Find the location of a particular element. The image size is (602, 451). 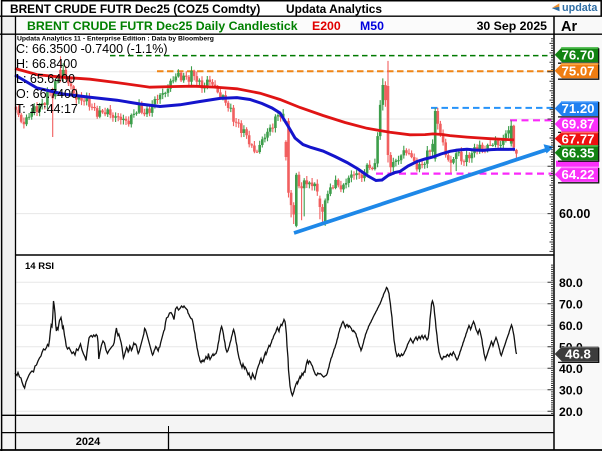

svg-text:BRENT CRUDE FUTR Dec25 (COZ5: BRENT CRUDE FUTR Dec25 (COZ5 Comdty) is located at coordinates (135, 9).